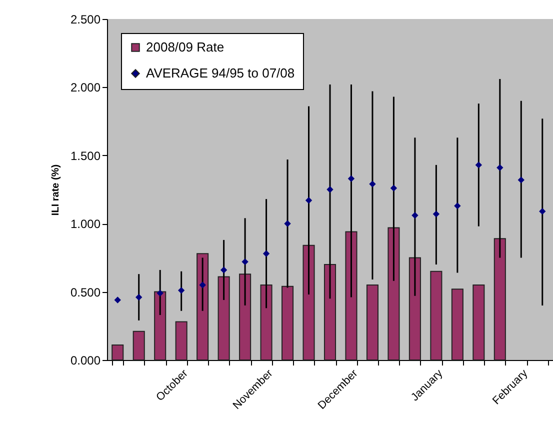 This screenshot has width=553, height=423. What do you see at coordinates (85, 19) in the screenshot?
I see `y-tick-label: 2.500` at bounding box center [85, 19].